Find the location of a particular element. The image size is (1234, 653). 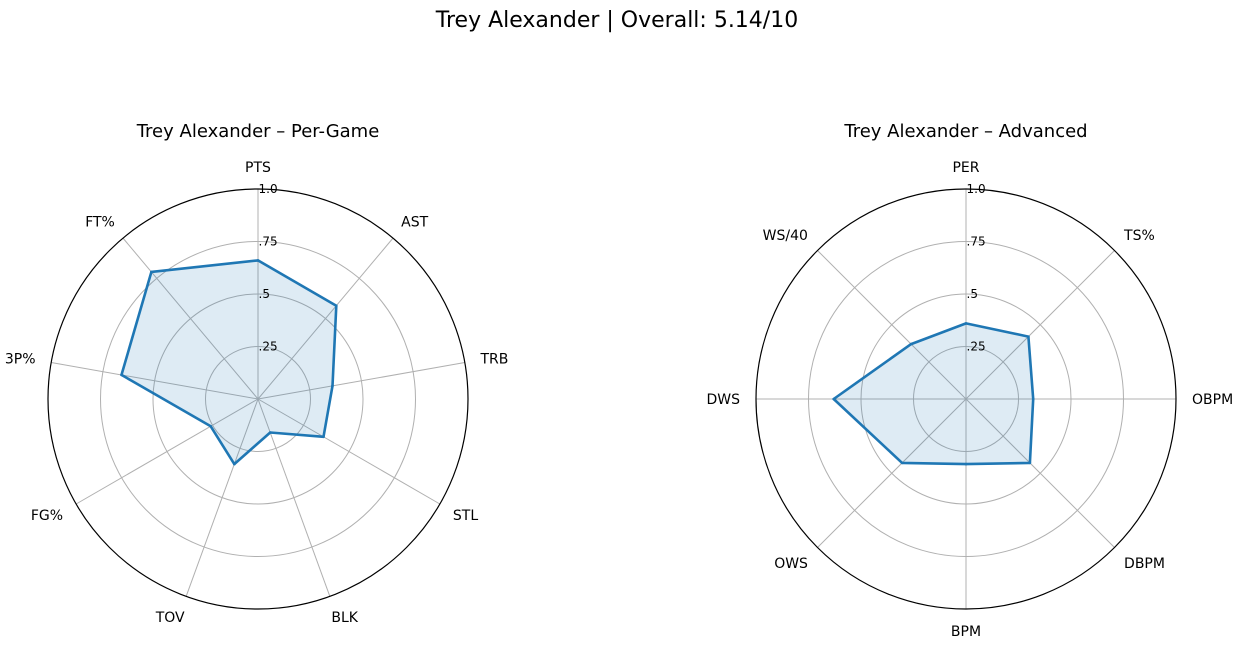

per-game-point-blk is located at coordinates (270, 432).